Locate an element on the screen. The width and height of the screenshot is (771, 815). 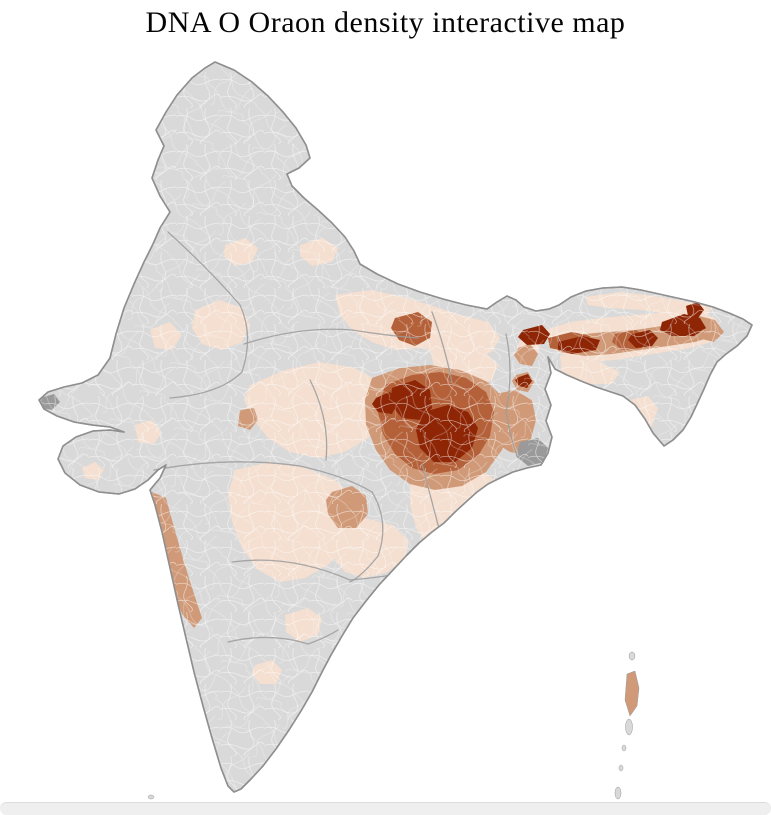
horizontal-scrollbar is located at coordinates (385, 808).